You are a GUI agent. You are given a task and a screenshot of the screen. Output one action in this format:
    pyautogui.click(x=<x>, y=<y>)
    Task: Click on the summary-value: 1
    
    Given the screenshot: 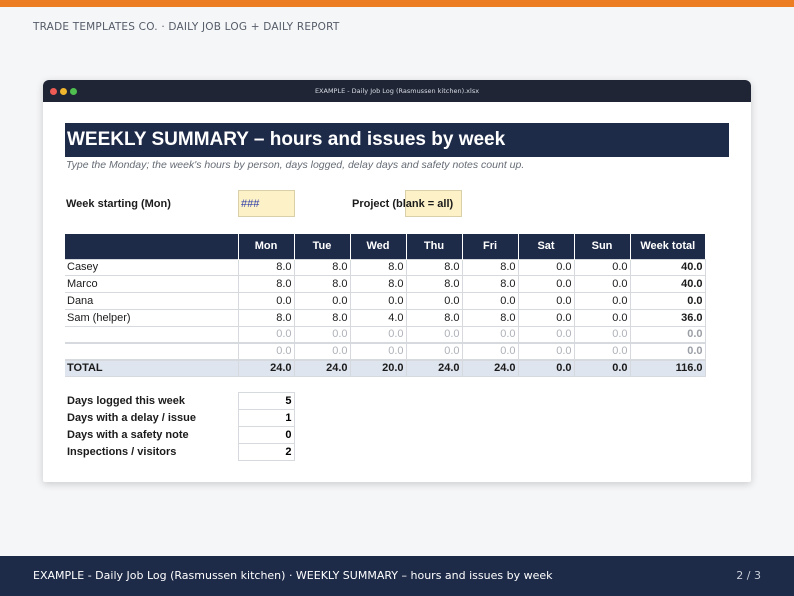 What is the action you would take?
    pyautogui.click(x=266, y=418)
    